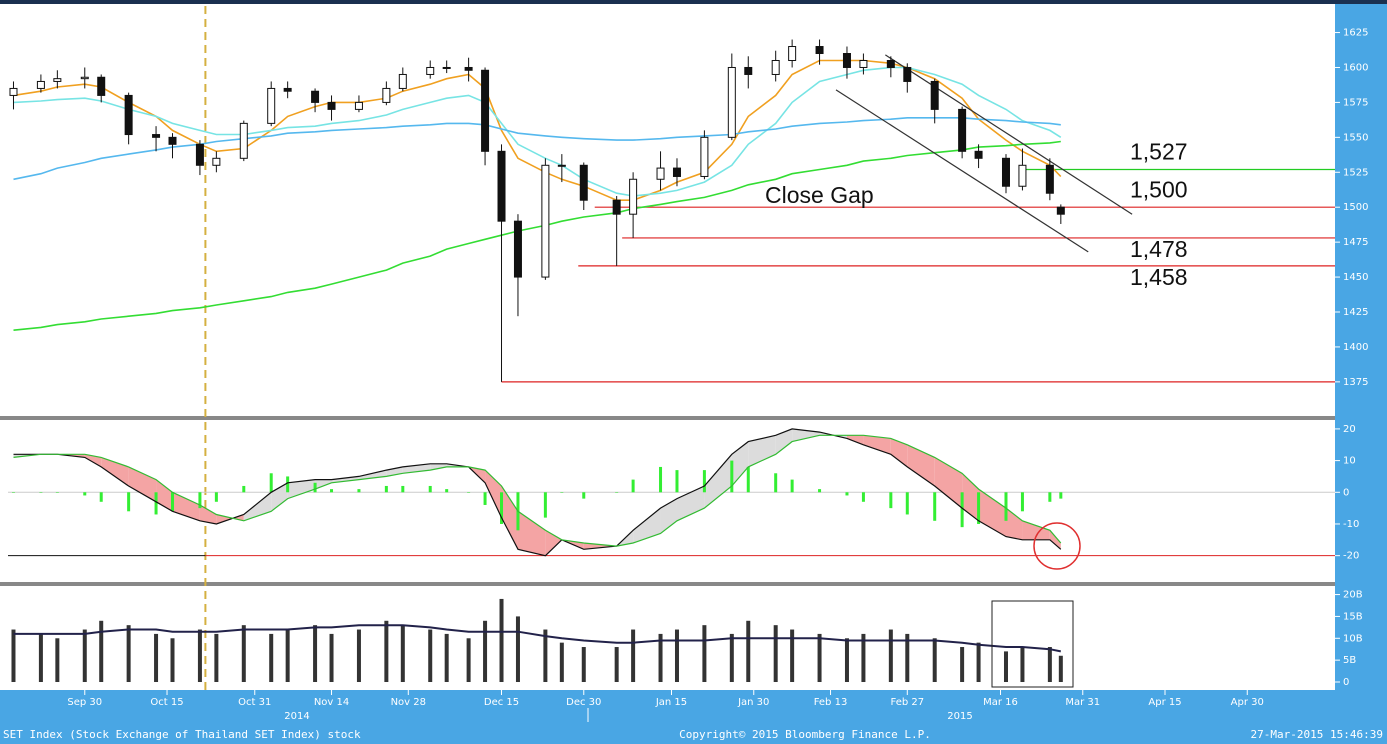  I want to click on y-axis-strip, so click(1361, 347).